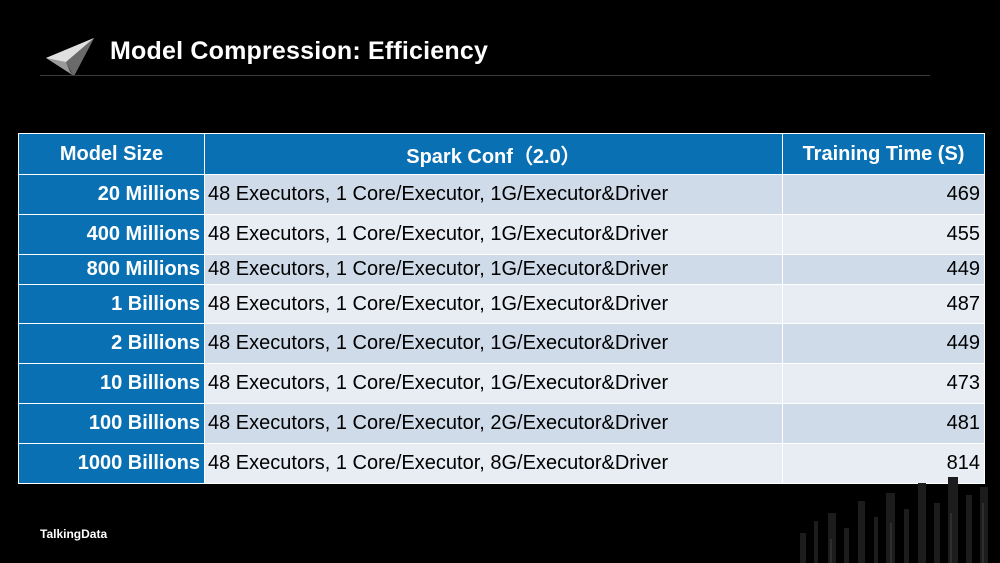 The width and height of the screenshot is (1000, 563). I want to click on model-size-cell: 20 Millions, so click(111, 194).